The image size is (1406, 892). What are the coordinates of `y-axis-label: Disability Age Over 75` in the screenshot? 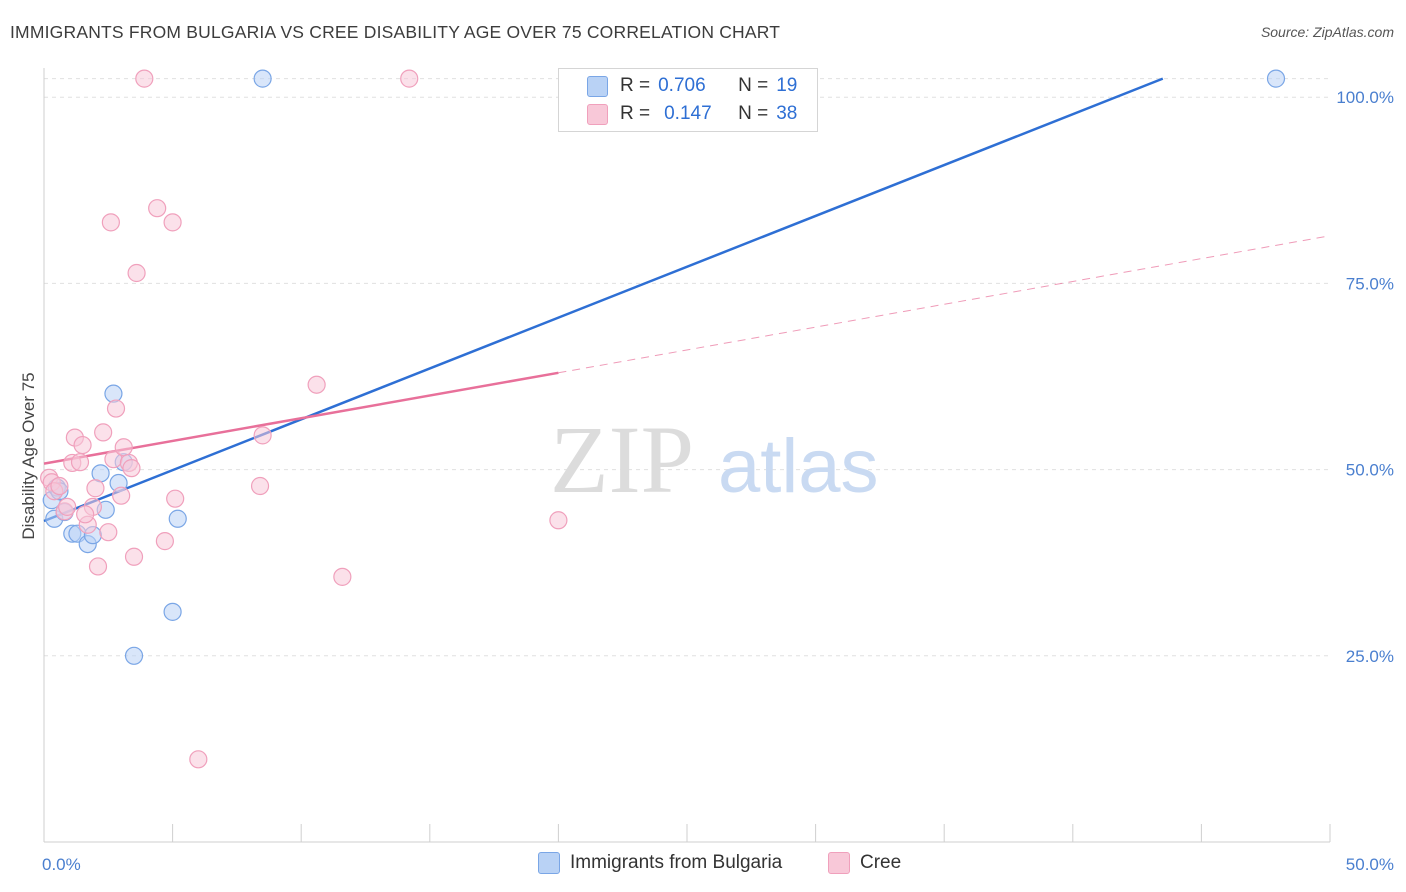 It's located at (28, 455).